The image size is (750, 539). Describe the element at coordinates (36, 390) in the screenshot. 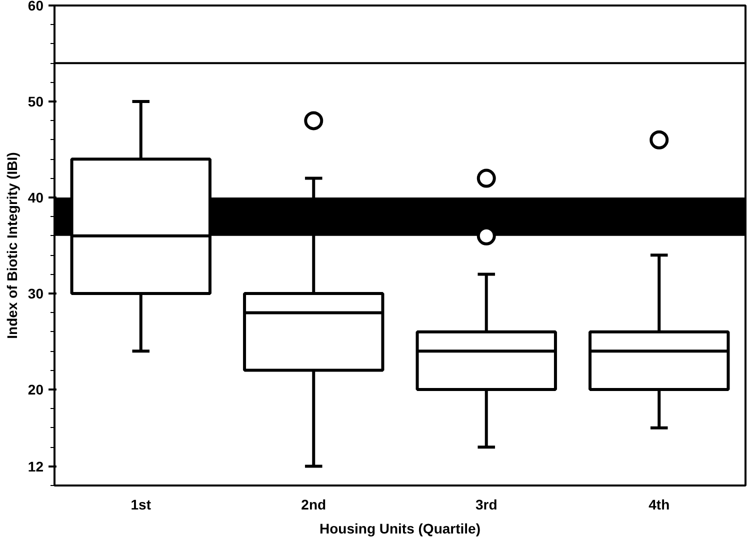

I see `y-tick-label: 20` at that location.